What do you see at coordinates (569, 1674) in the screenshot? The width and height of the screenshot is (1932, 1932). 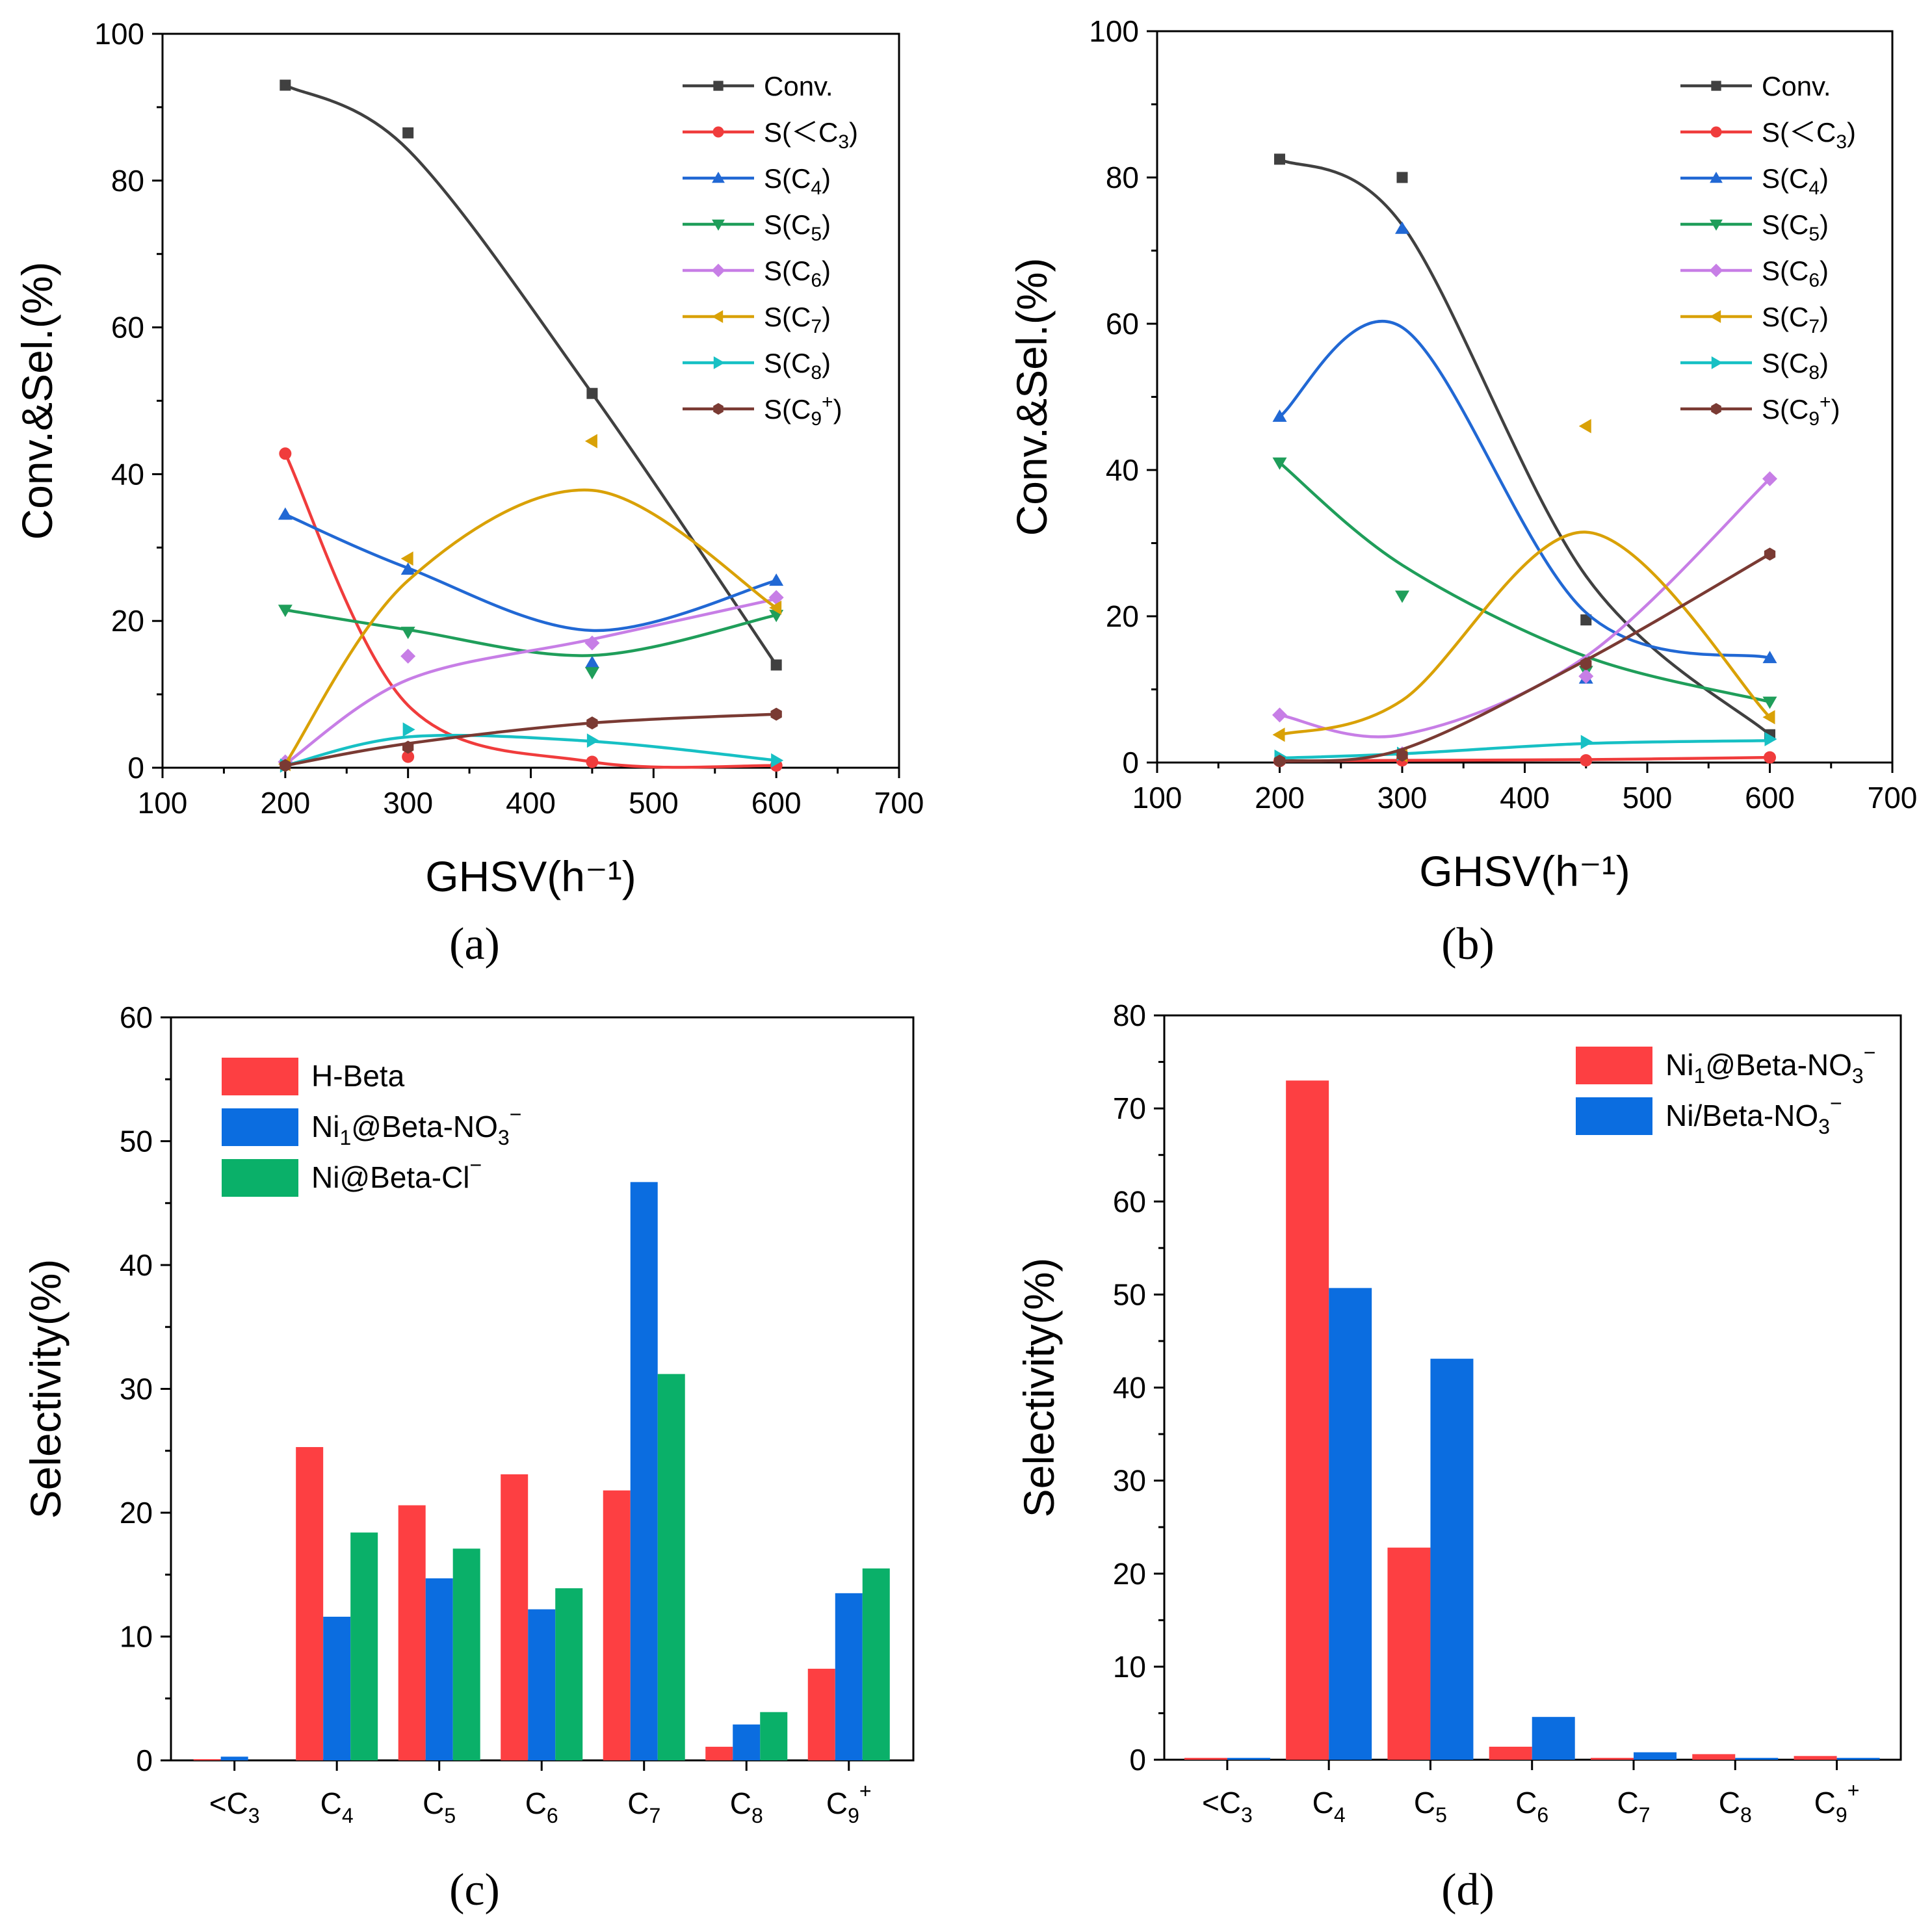 I see `bar-Ni@Beta-Cl−-C6` at bounding box center [569, 1674].